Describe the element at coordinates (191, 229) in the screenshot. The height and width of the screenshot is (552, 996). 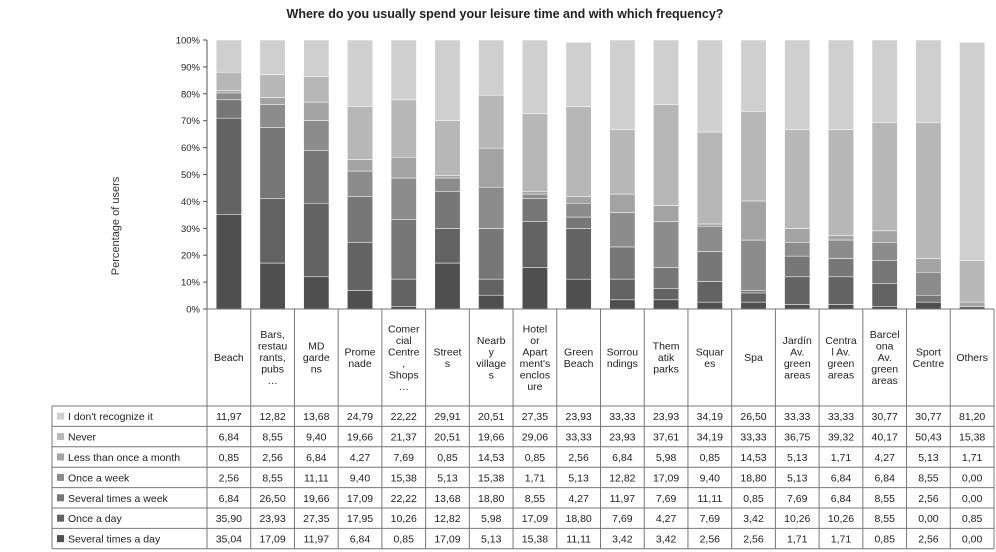
I see `y-tick-label: 30%` at that location.